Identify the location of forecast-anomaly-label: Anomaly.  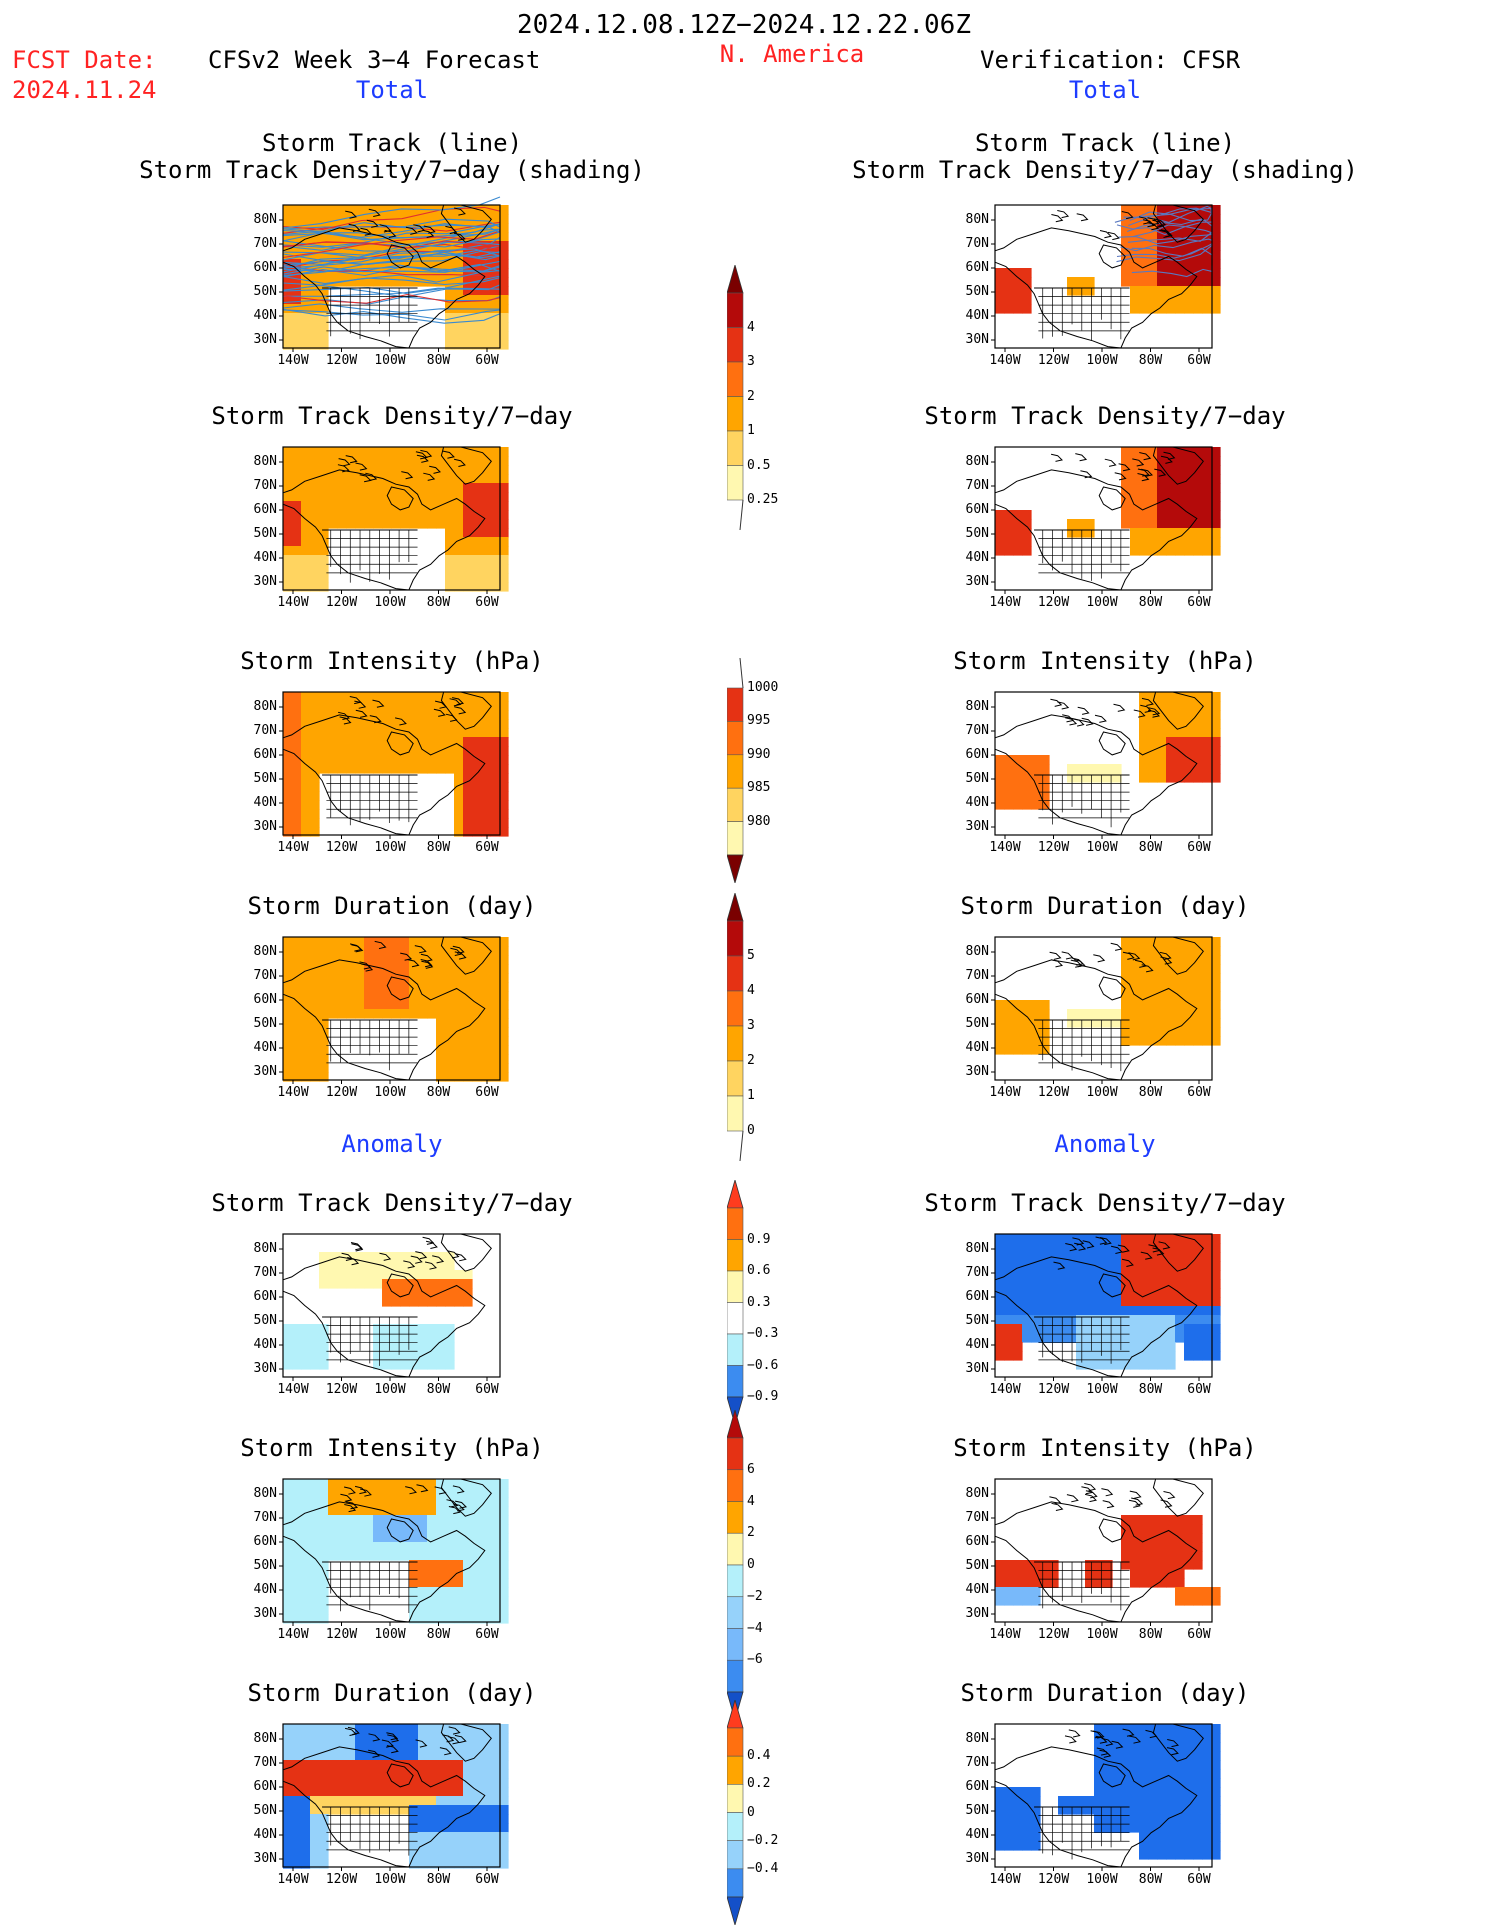
(392, 1144).